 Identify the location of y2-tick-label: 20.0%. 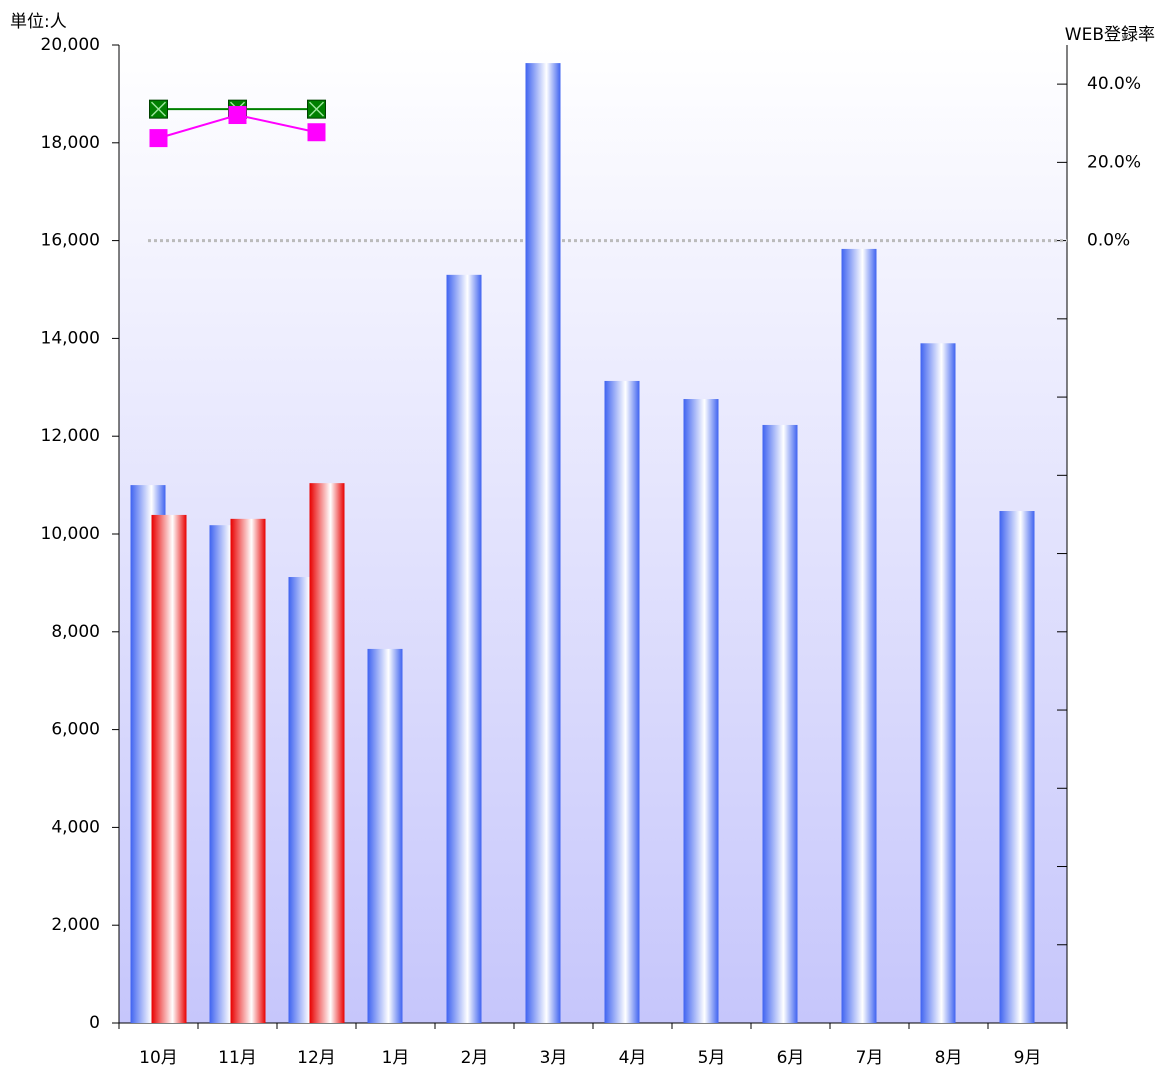
(1114, 162).